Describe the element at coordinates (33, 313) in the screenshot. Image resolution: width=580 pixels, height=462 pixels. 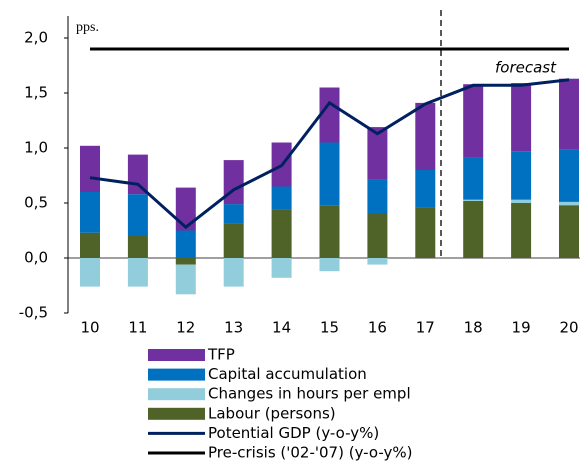
I see `y-tick-label: -0,5` at that location.